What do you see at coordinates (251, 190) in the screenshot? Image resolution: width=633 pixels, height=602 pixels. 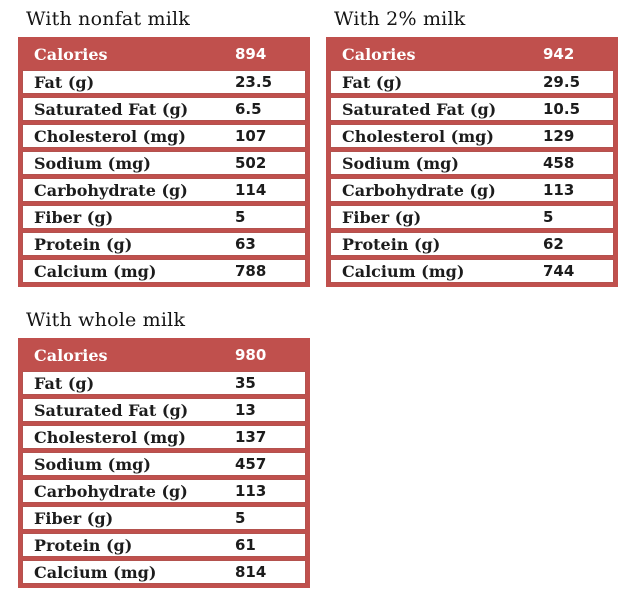 I see `row-value: 114` at bounding box center [251, 190].